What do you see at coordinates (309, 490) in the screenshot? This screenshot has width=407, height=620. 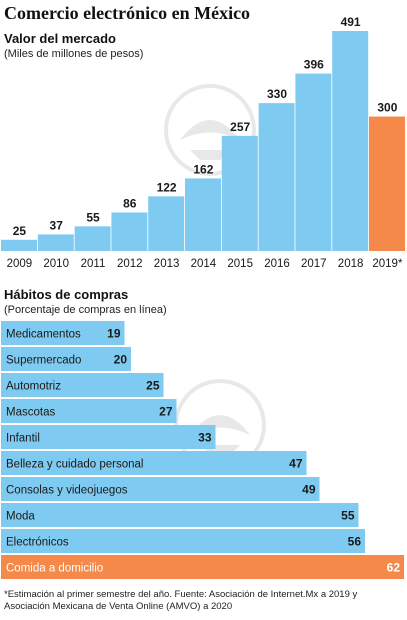 I see `hbar-value-6: 49` at bounding box center [309, 490].